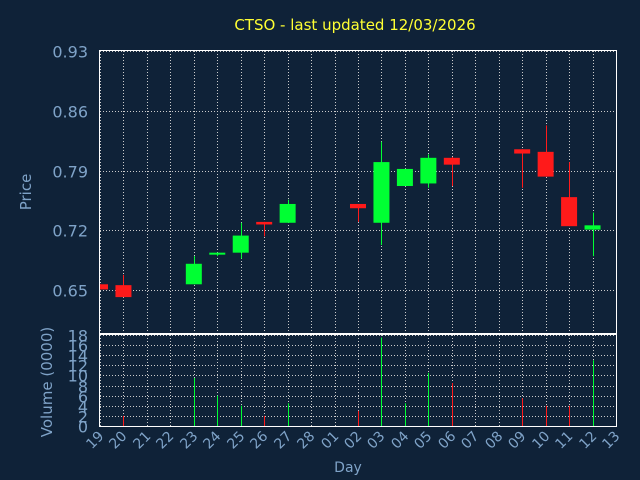  I want to click on day-tick-label: 12, so click(588, 441).